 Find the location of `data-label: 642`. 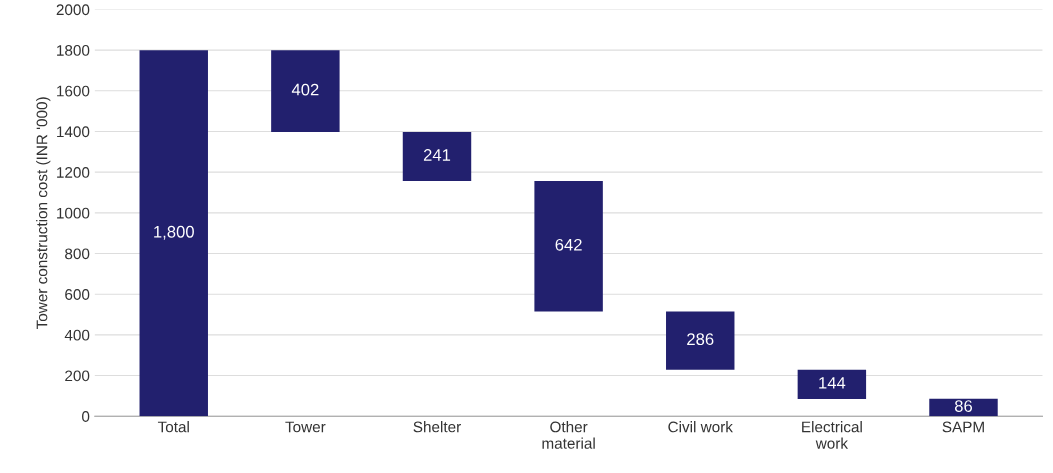

data-label: 642 is located at coordinates (568, 244).